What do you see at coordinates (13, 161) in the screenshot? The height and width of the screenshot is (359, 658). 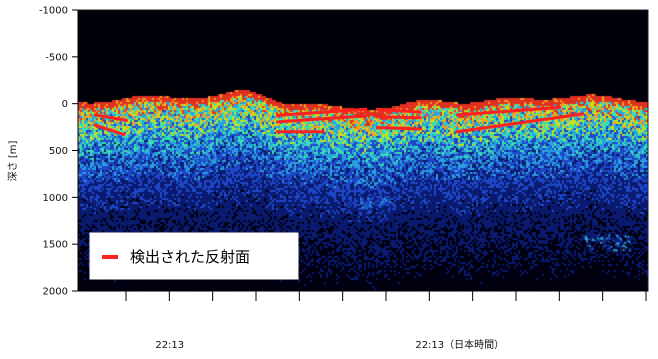 I see `y-axis-label: 深さ [m]` at bounding box center [13, 161].